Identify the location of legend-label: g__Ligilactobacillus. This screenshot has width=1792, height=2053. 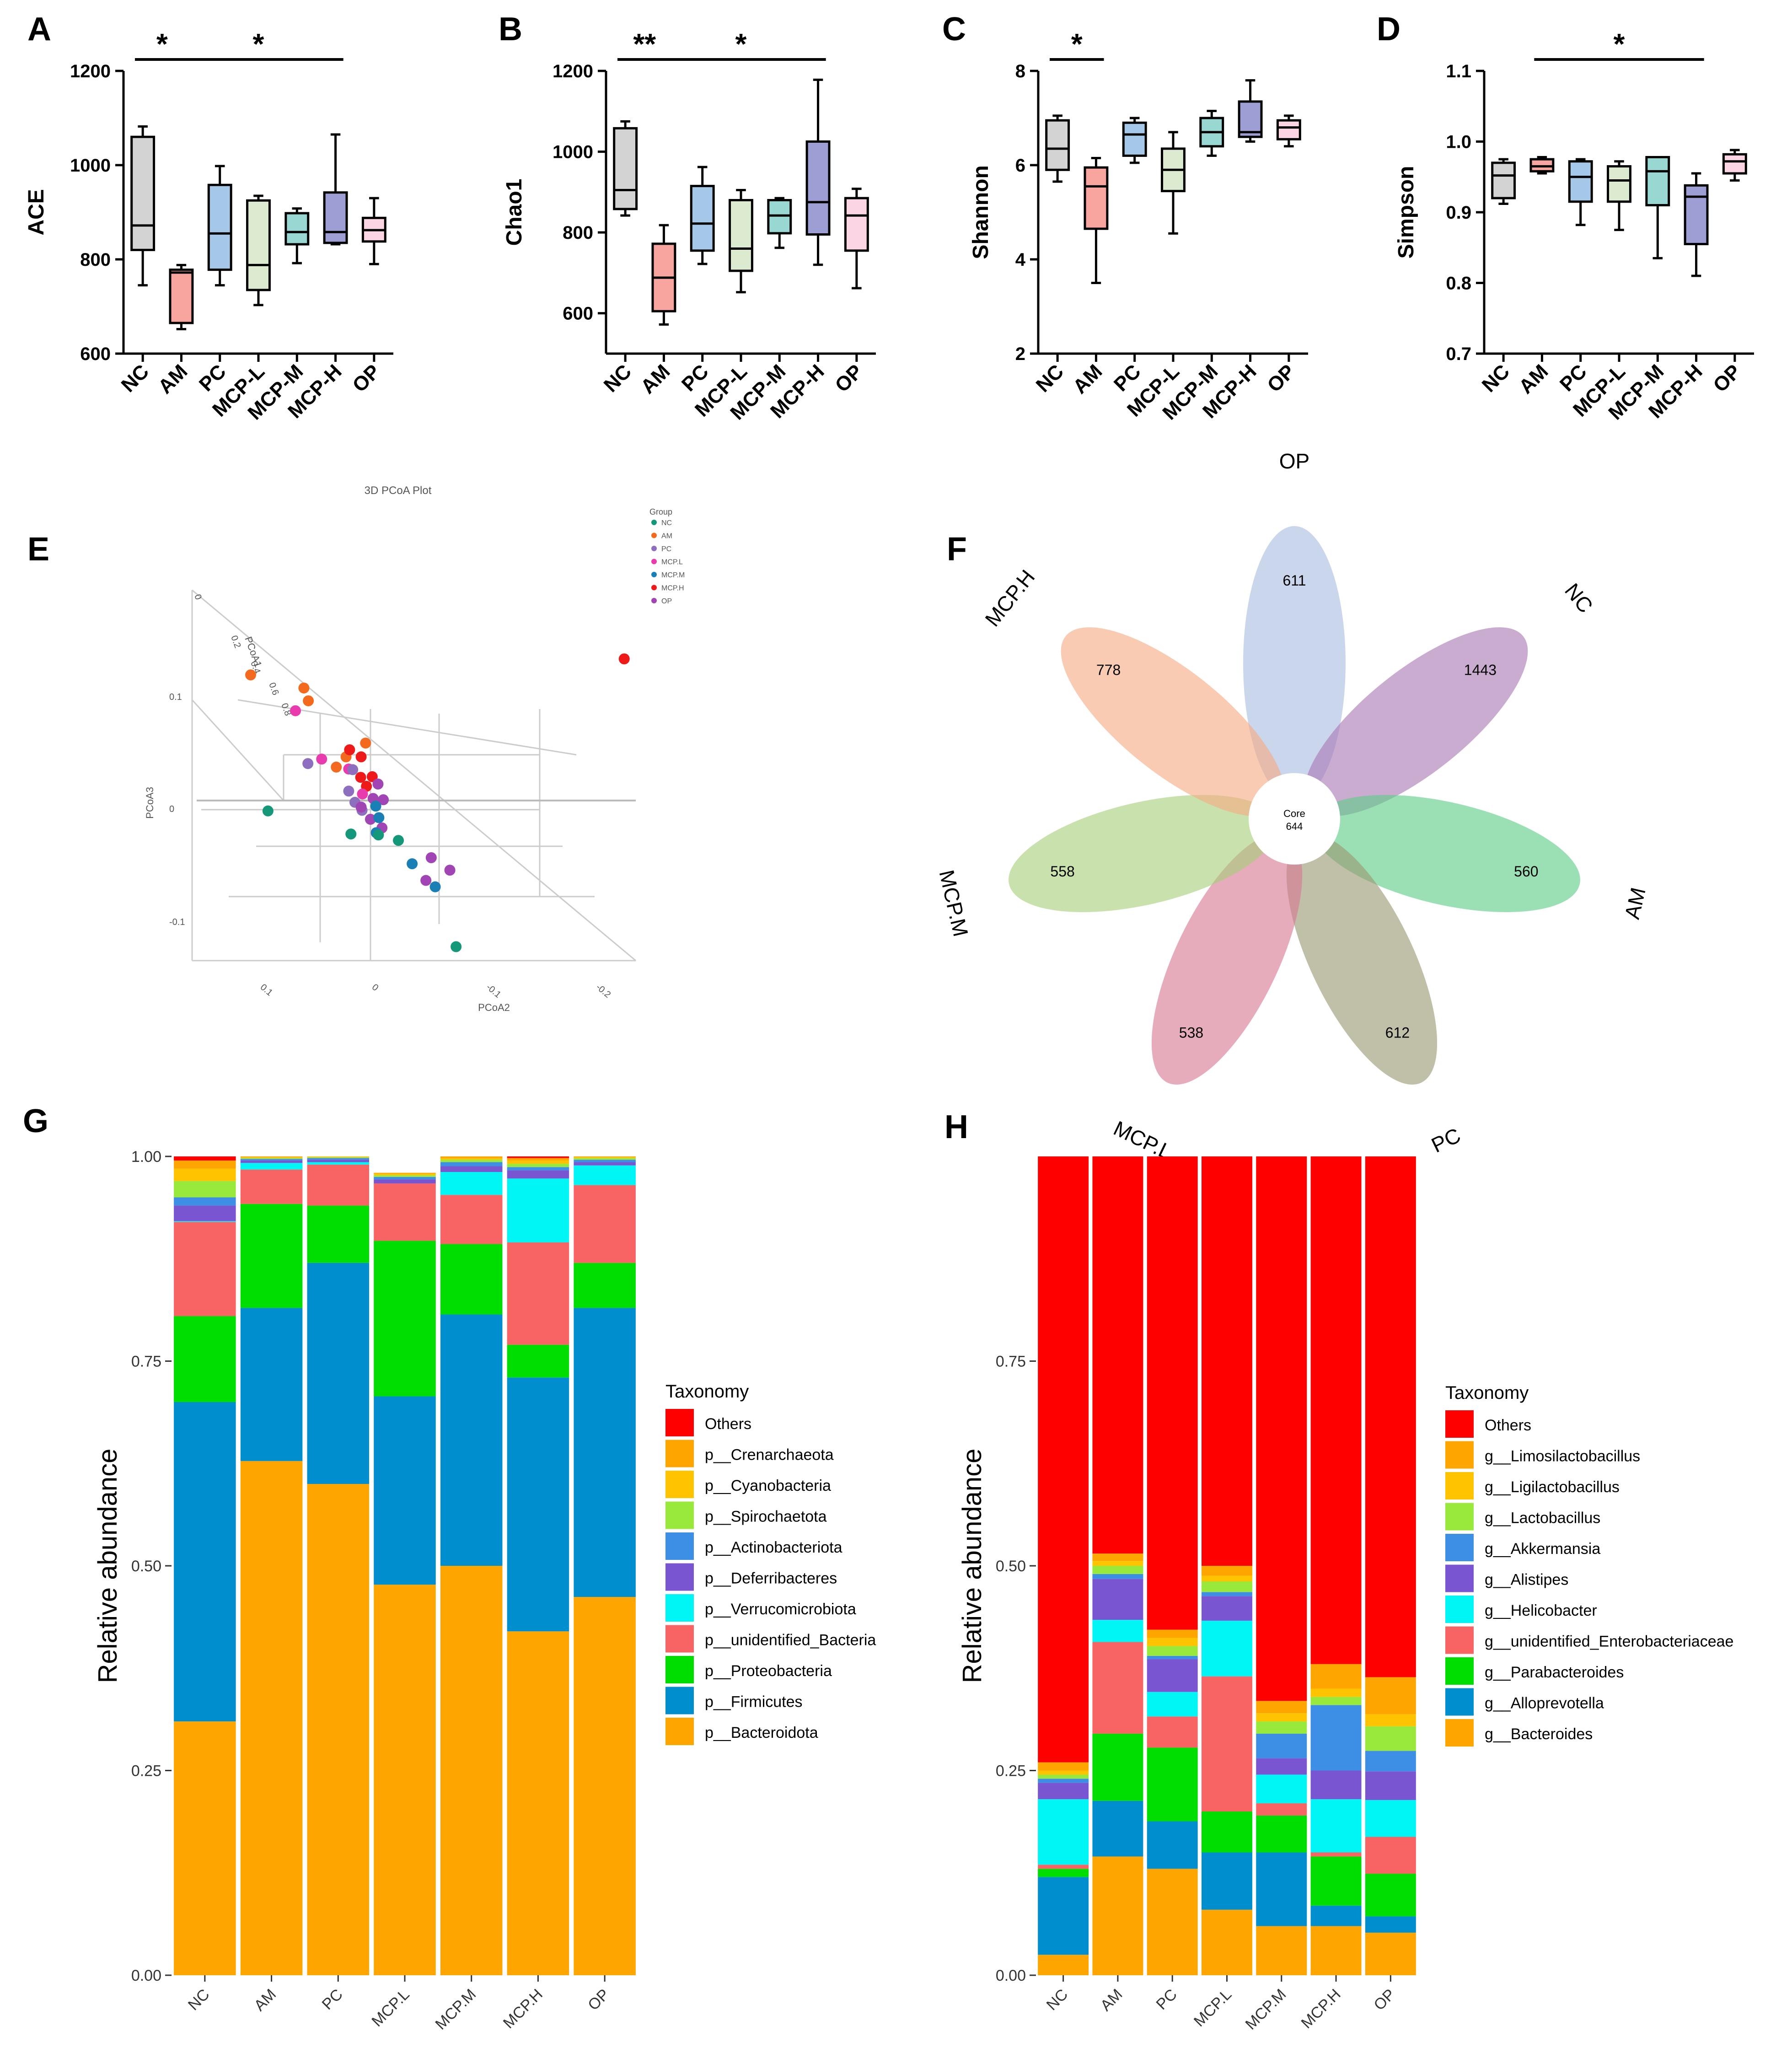
(1552, 1487).